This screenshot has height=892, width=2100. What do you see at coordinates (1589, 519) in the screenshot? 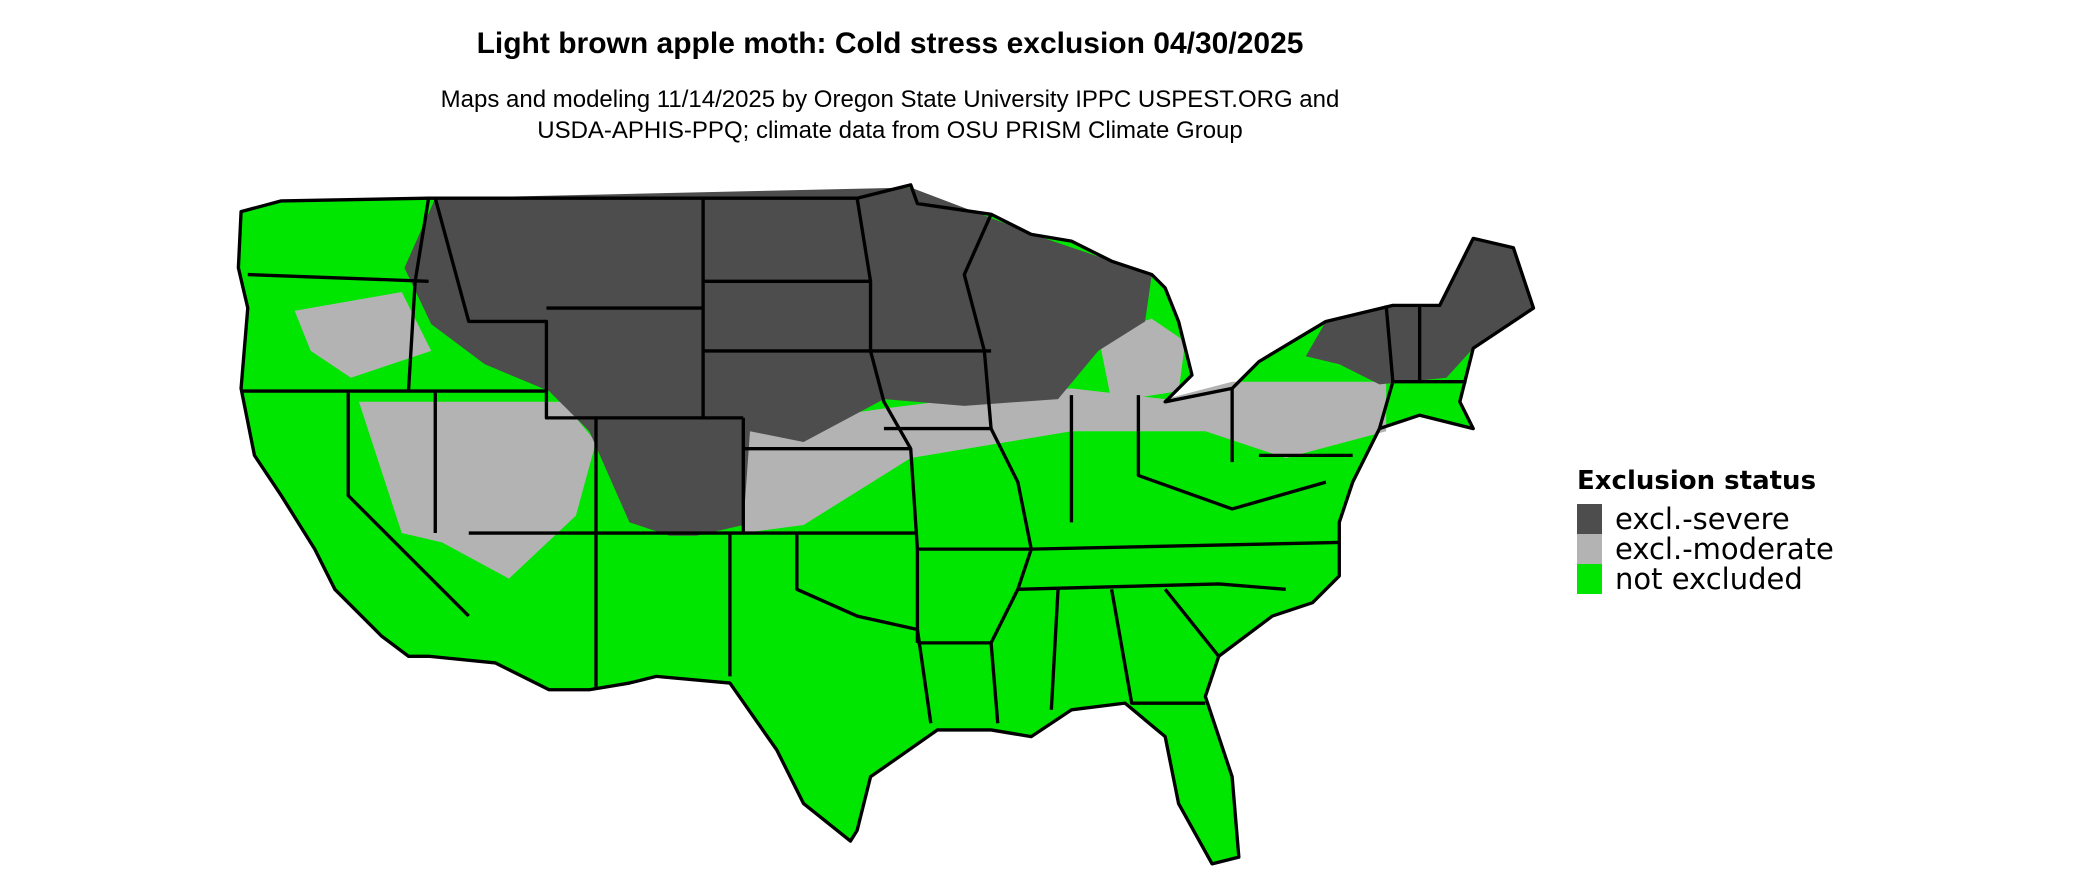
I see `legend-swatch-severe` at bounding box center [1589, 519].